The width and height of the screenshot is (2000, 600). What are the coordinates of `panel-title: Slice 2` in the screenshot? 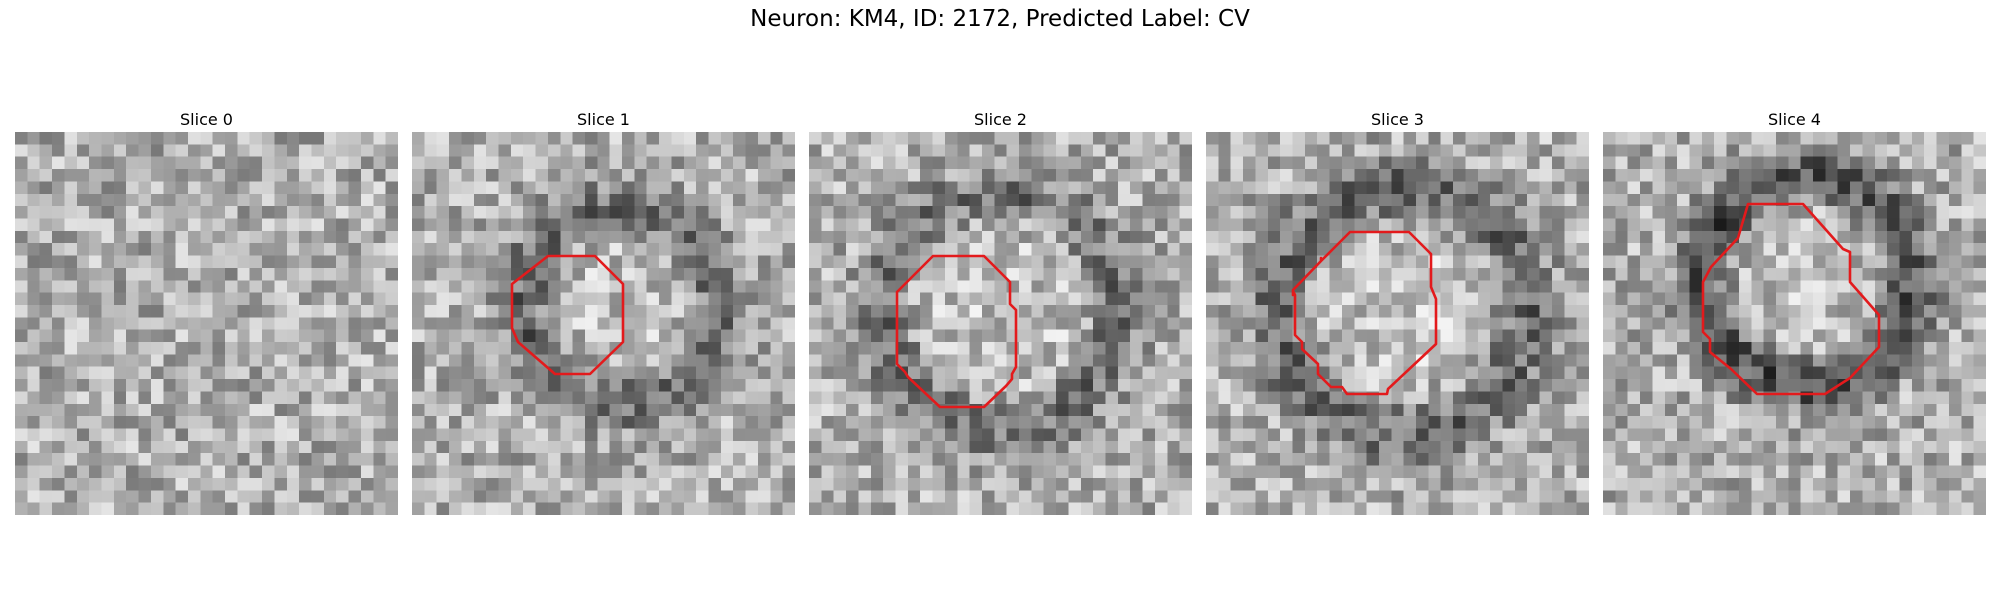 It's located at (1000, 119).